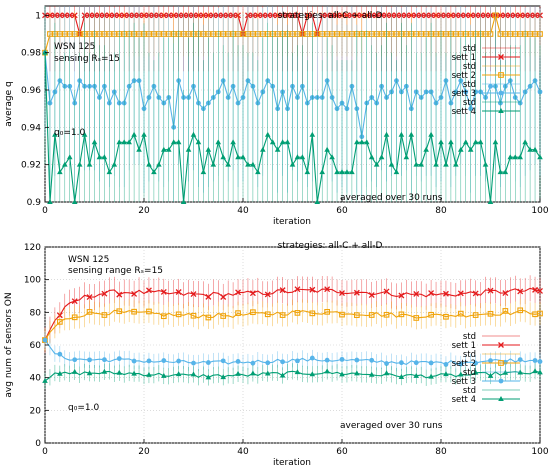  Describe the element at coordinates (9, 103) in the screenshot. I see `top-y-axis-label: average q` at that location.